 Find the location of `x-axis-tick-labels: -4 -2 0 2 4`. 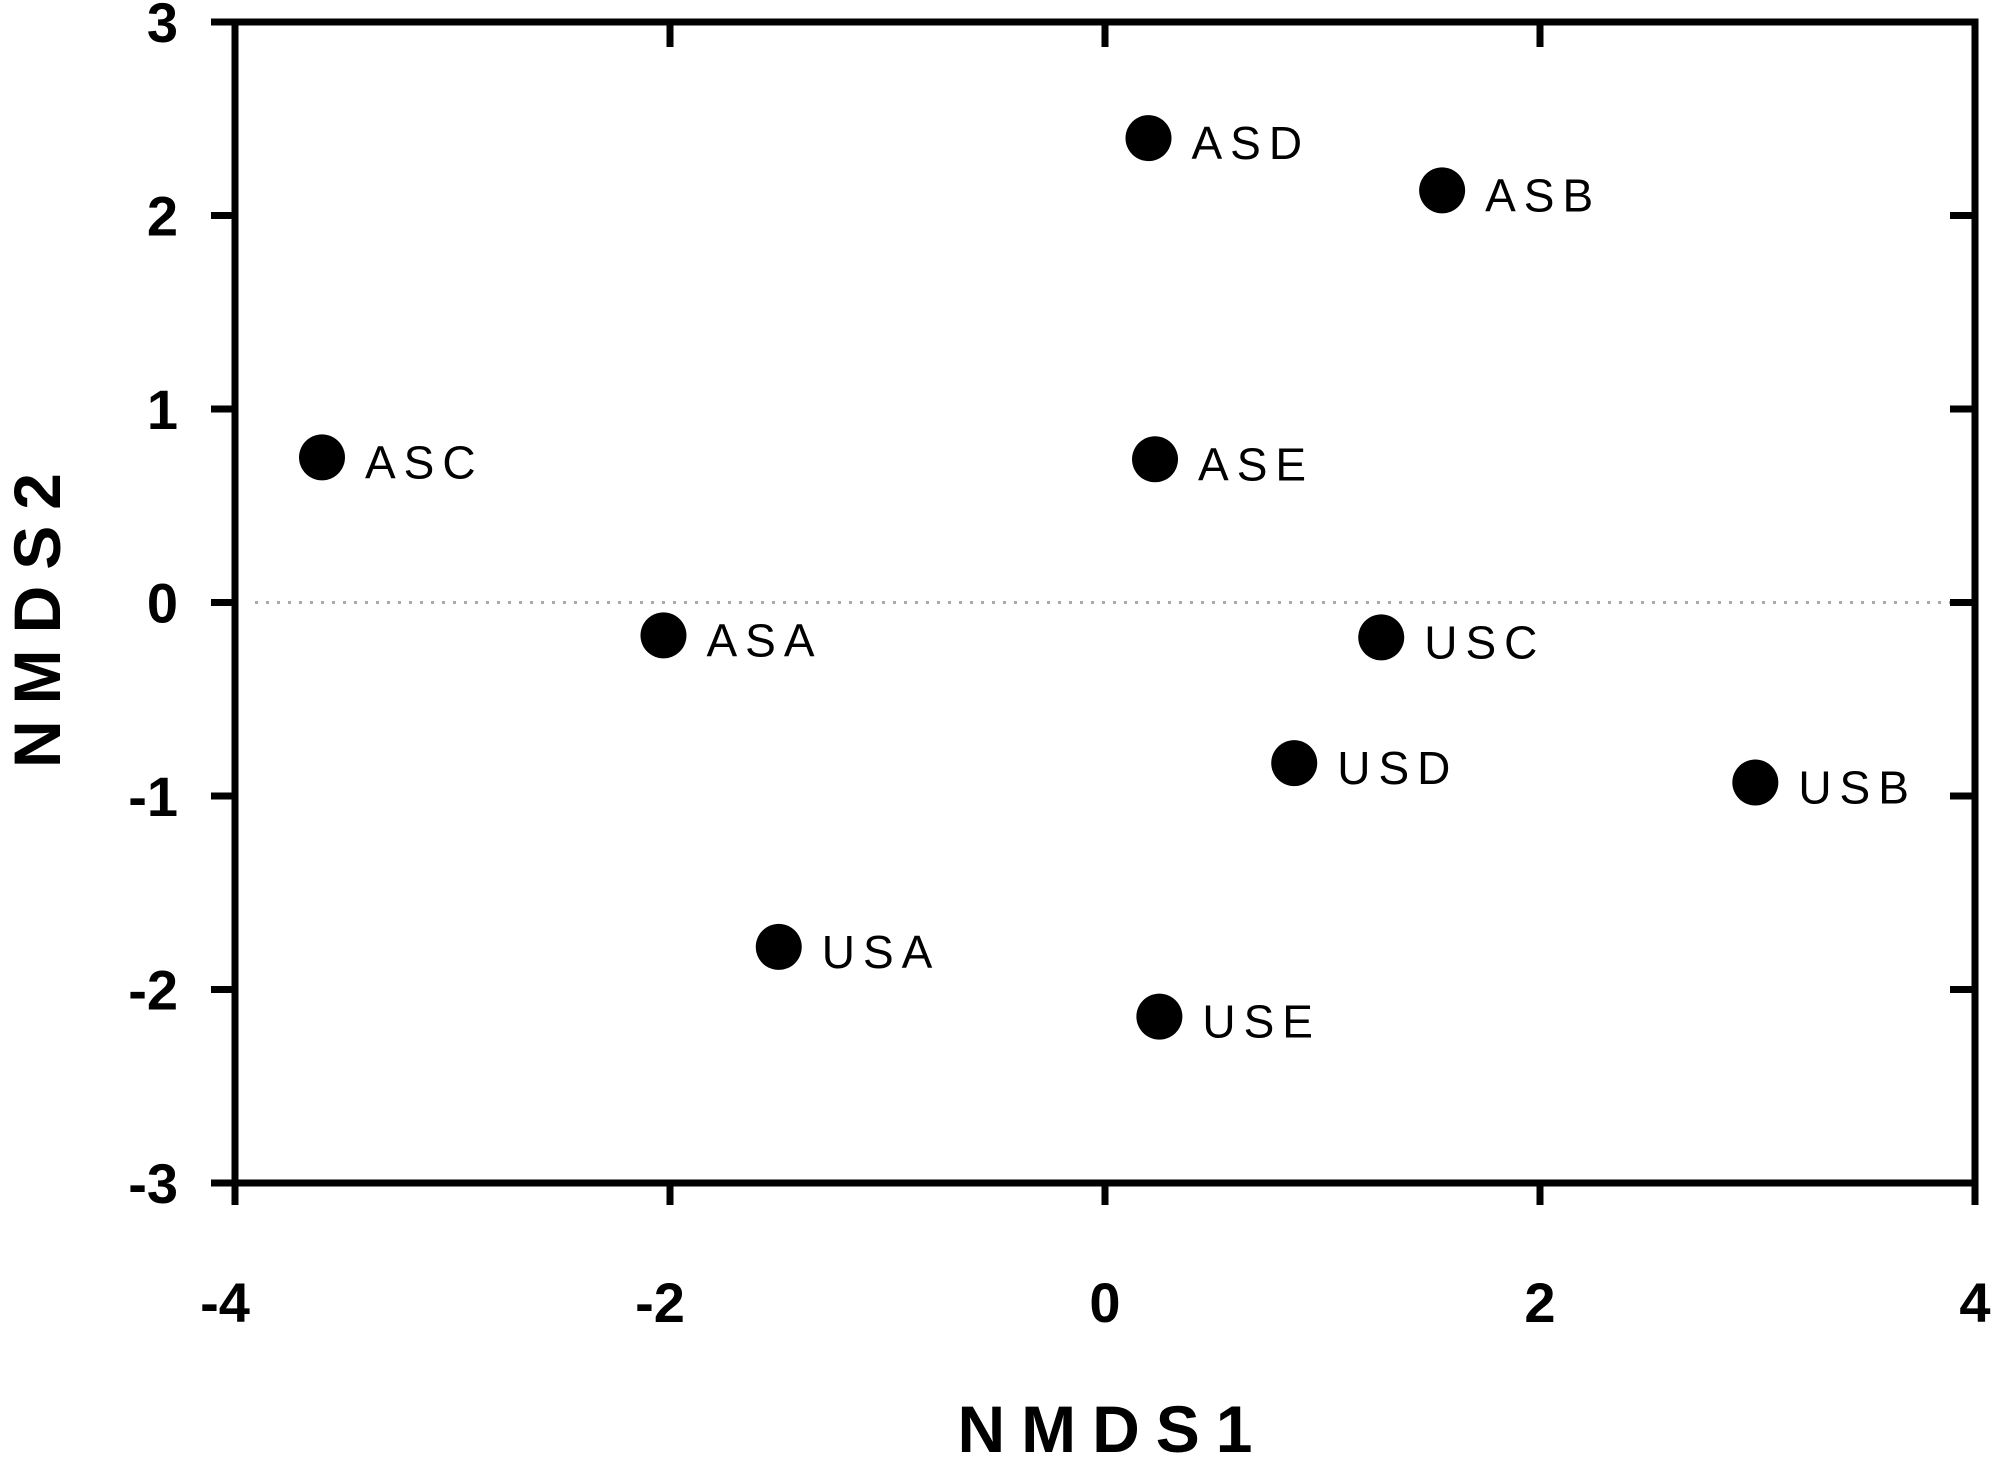

x-axis-tick-labels: -4 -2 0 2 4 is located at coordinates (1095, 1302).